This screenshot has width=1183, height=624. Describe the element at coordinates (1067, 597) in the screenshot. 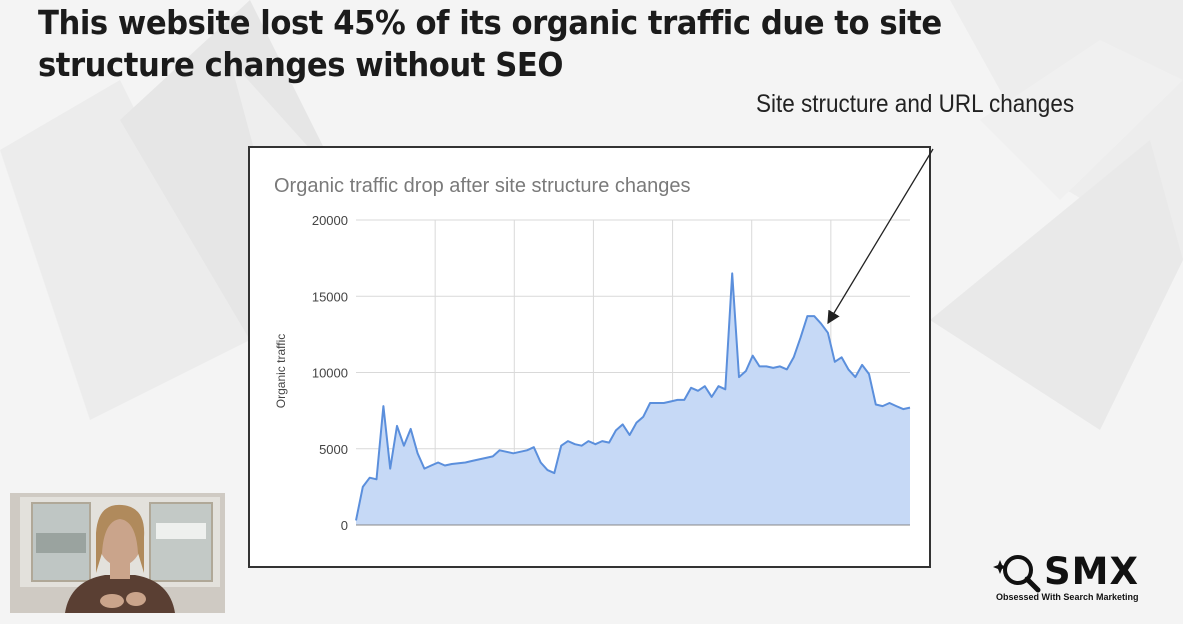

I see `logo-tagline: Obsessed With Search Marketing` at that location.